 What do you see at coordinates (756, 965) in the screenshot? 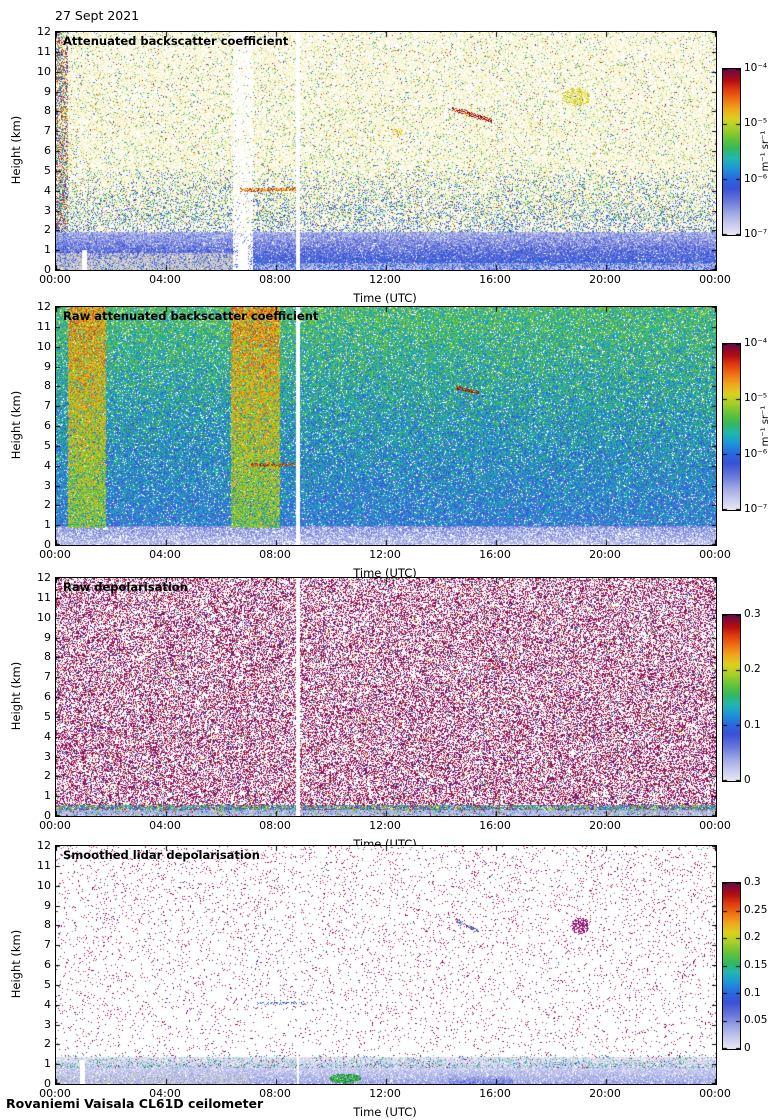
I see `colorbar-tick-label: 0.15` at bounding box center [756, 965].